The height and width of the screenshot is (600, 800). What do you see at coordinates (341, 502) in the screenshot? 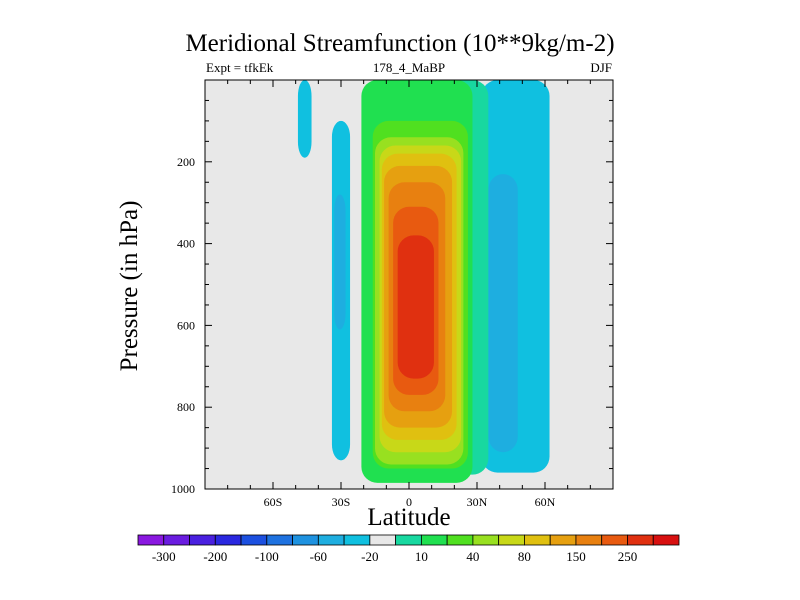
I see `x-tick-label: 30S` at bounding box center [341, 502].